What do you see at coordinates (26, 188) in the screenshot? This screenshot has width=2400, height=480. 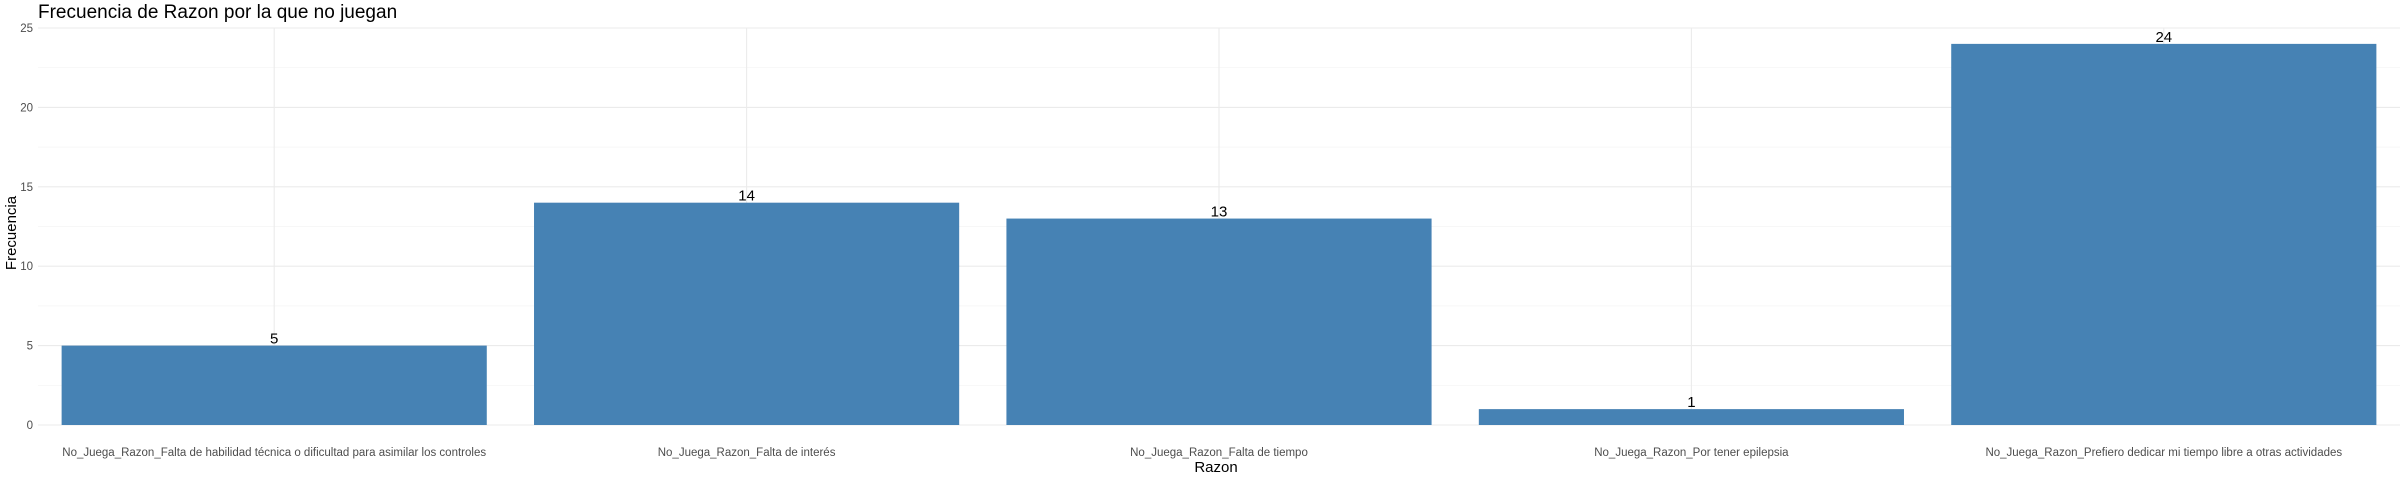 I see `y-tick-label: 15` at bounding box center [26, 188].